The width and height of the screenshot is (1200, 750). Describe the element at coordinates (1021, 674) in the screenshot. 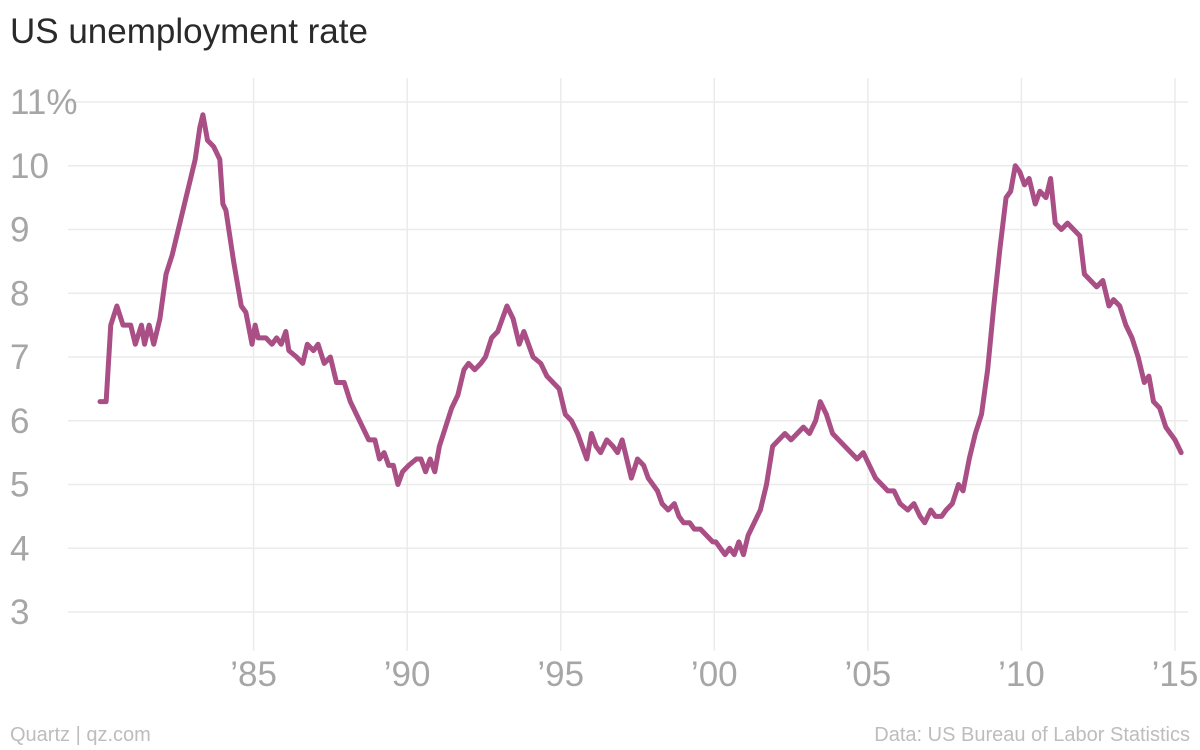

I see `x-tick-label: ’10` at that location.